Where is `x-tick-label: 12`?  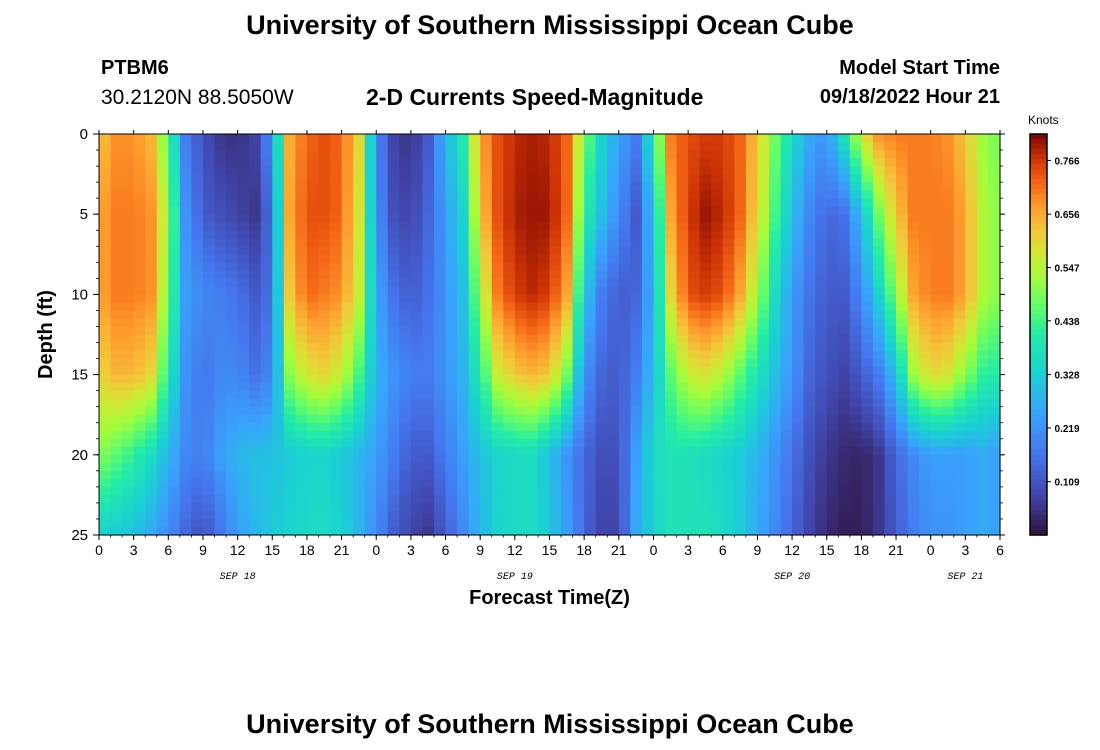 x-tick-label: 12 is located at coordinates (238, 550).